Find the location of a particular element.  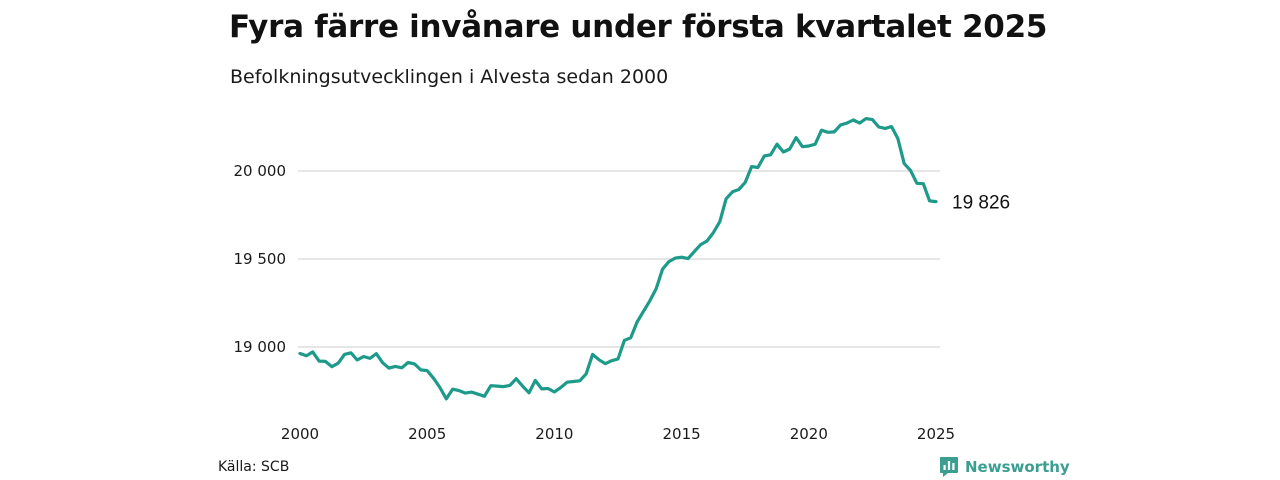

y-tick-label: 19 500 is located at coordinates (260, 259).